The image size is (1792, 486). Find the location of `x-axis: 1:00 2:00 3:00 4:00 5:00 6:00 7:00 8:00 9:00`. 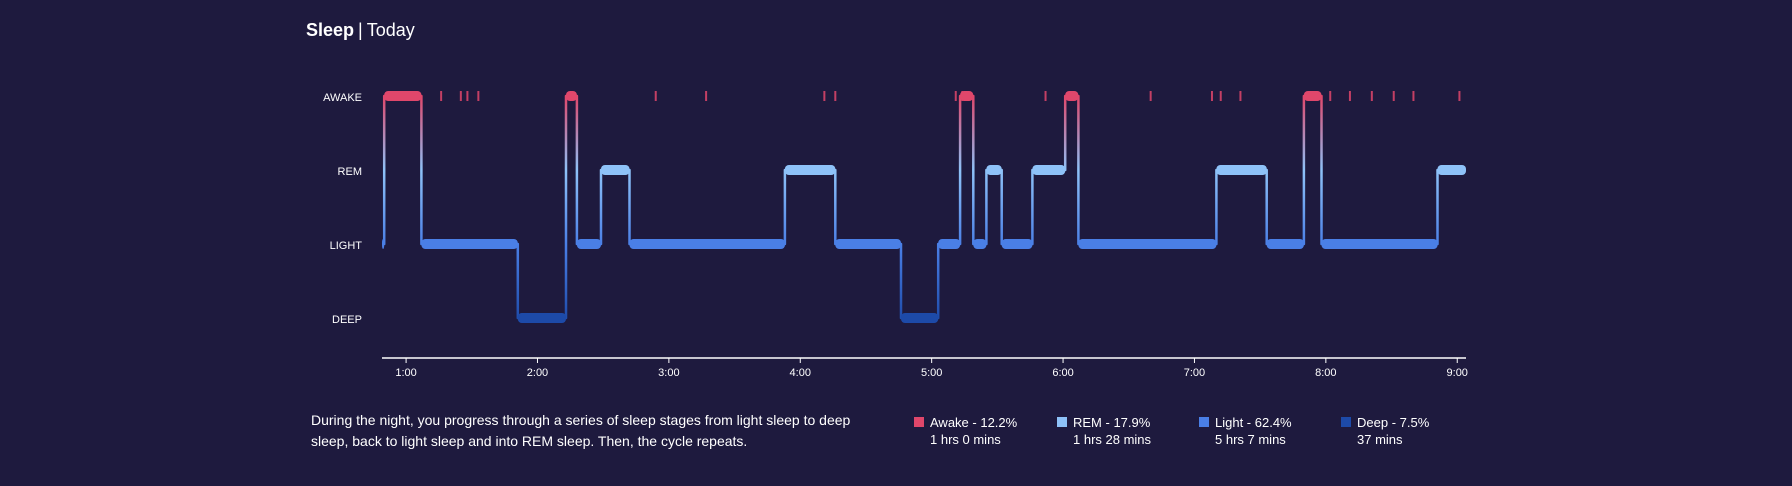

x-axis: 1:00 2:00 3:00 4:00 5:00 6:00 7:00 8:00 9:00 is located at coordinates (925, 368).